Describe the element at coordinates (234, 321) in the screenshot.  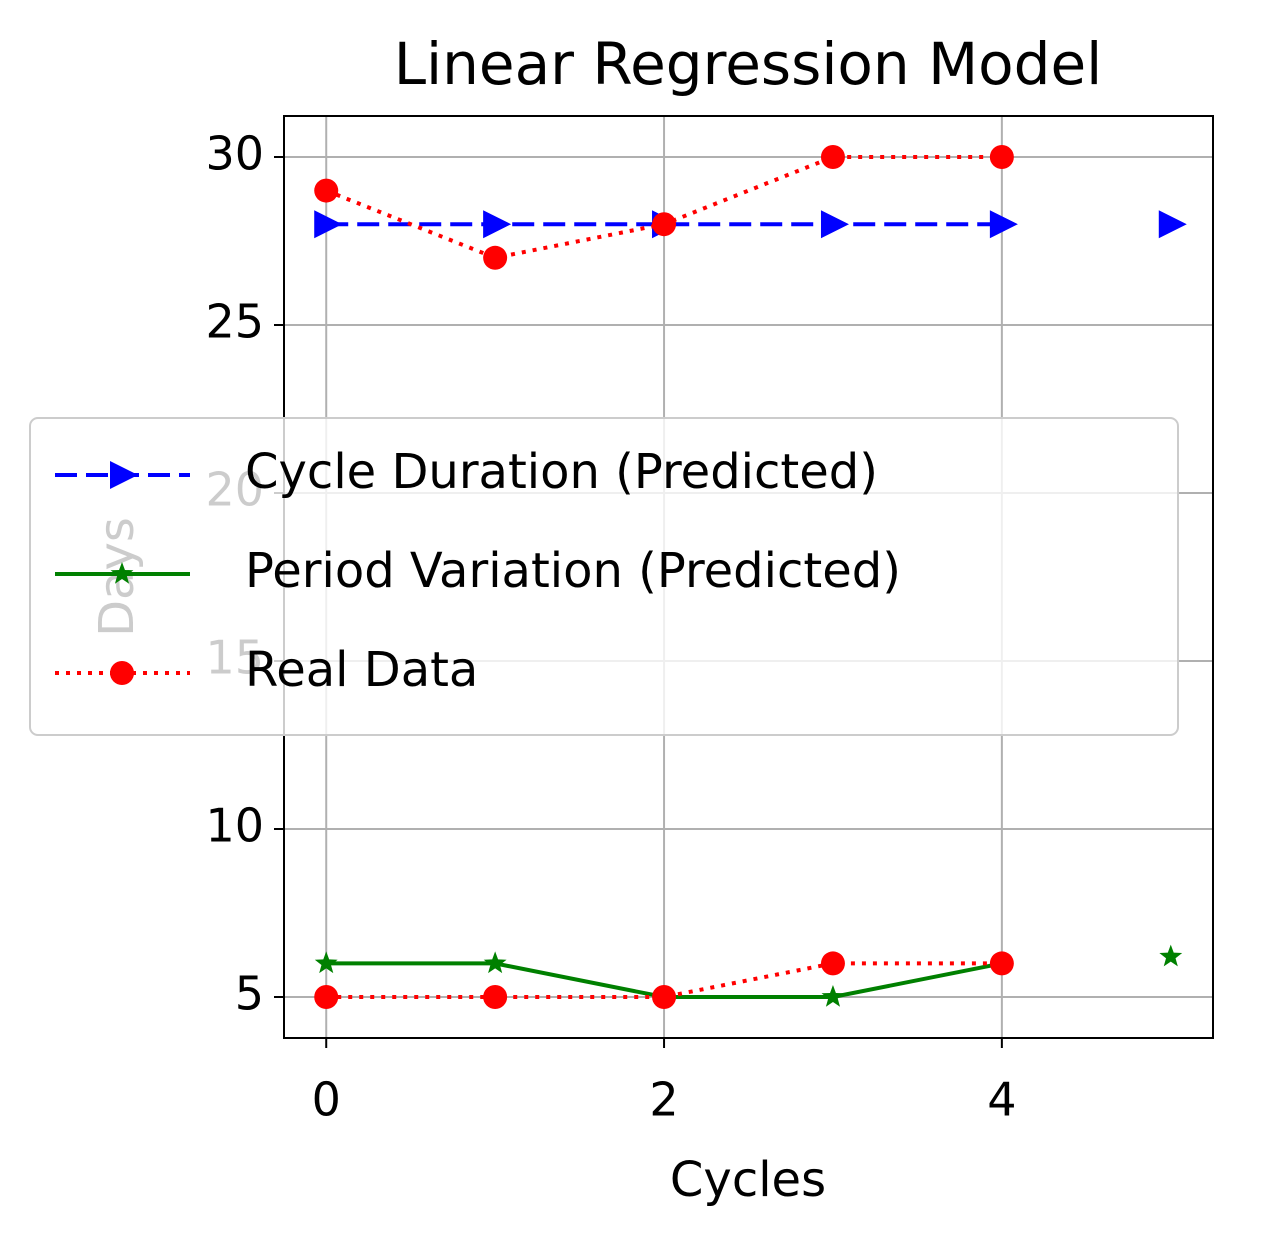
I see `y-tick-label: 25` at that location.